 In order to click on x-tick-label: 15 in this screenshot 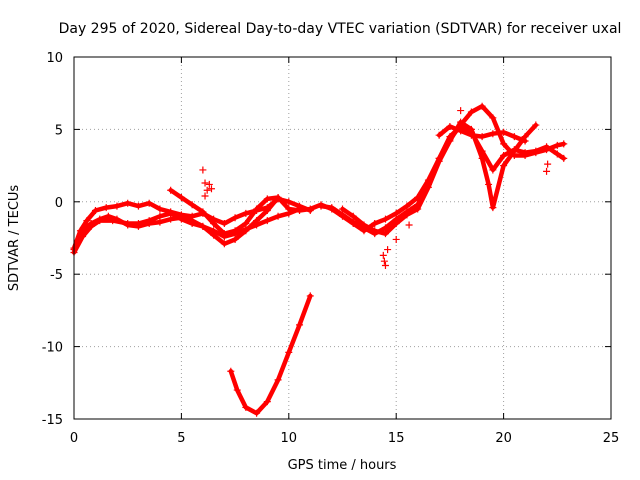, I will do `click(396, 438)`.